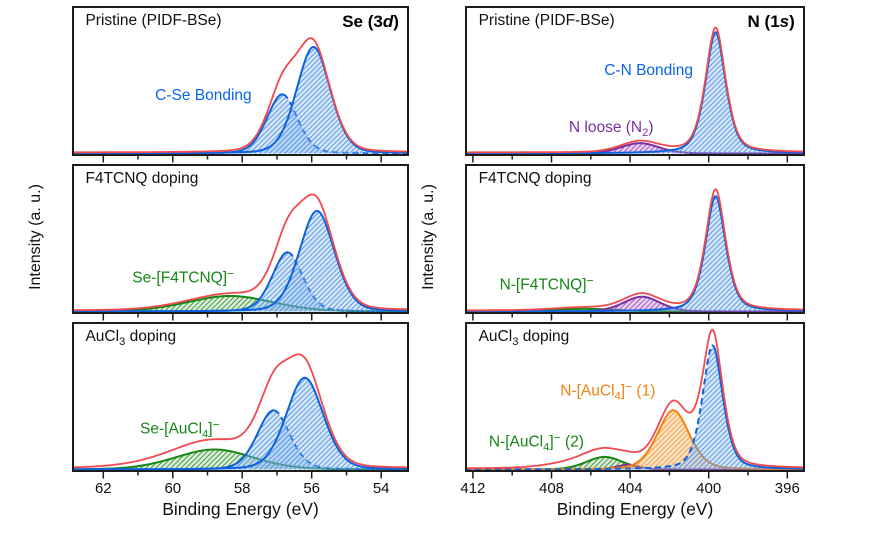  I want to click on n1s-x-tick-labels: 412 408 404 400 396, so click(632, 488).